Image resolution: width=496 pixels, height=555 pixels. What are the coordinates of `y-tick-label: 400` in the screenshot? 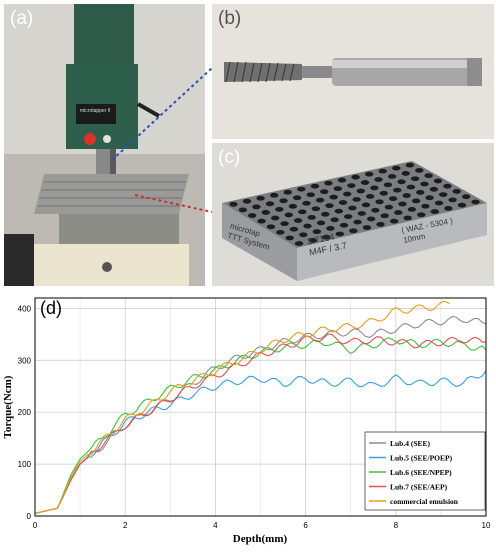 It's located at (25, 308).